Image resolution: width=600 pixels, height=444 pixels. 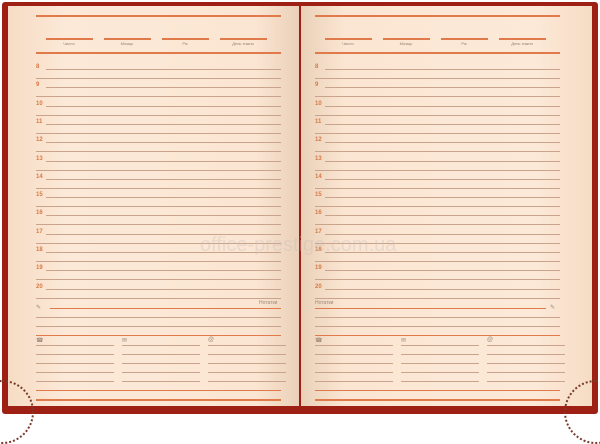 What do you see at coordinates (125, 341) in the screenshot?
I see `envelope-icon: ✉` at bounding box center [125, 341].